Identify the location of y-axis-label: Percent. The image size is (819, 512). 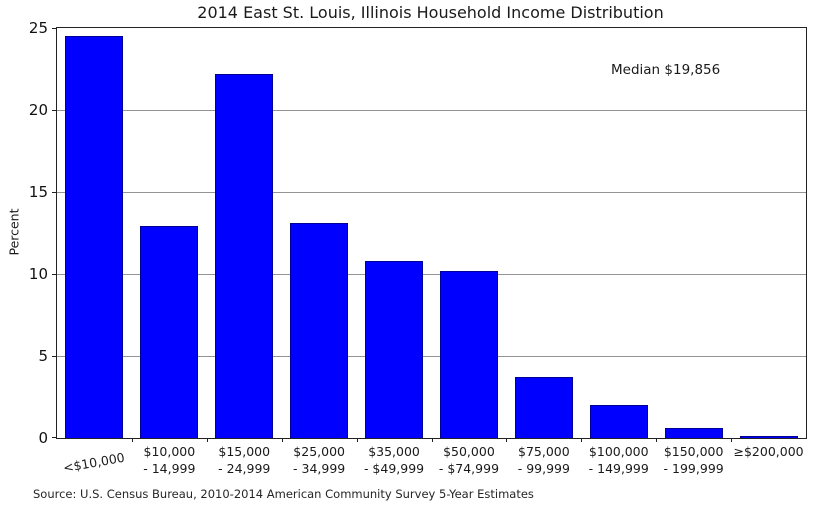
(14, 232).